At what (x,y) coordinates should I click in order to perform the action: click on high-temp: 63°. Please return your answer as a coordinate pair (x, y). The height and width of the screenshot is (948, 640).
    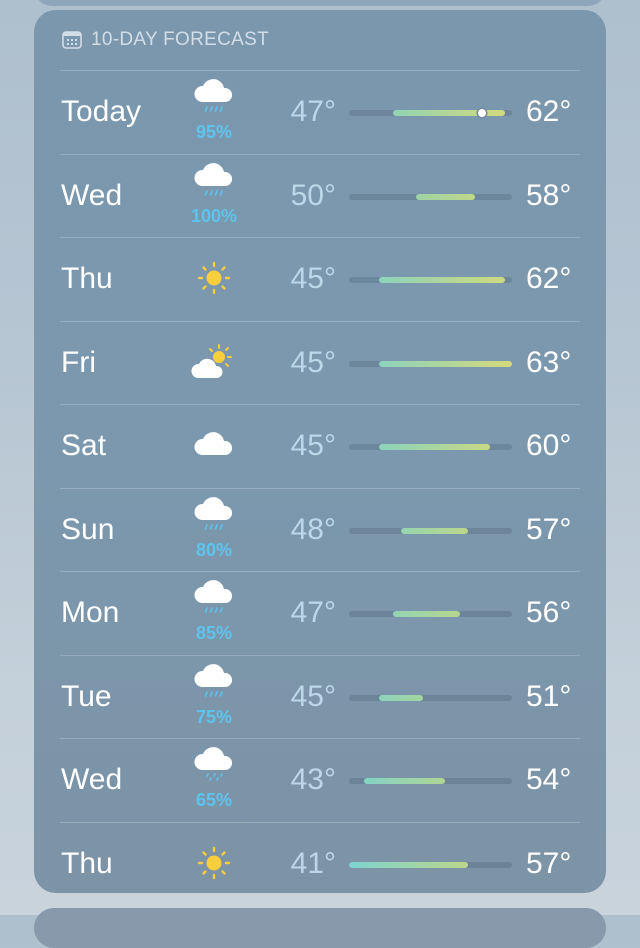
    Looking at the image, I should click on (549, 362).